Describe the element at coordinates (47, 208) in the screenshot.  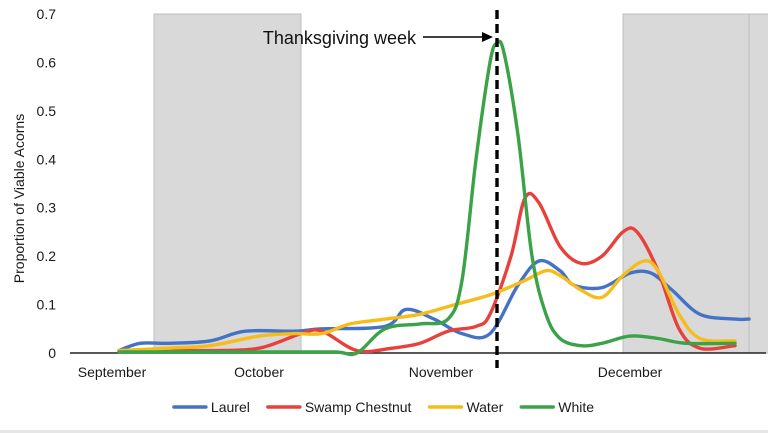
I see `y-tick-label: 0.3` at that location.